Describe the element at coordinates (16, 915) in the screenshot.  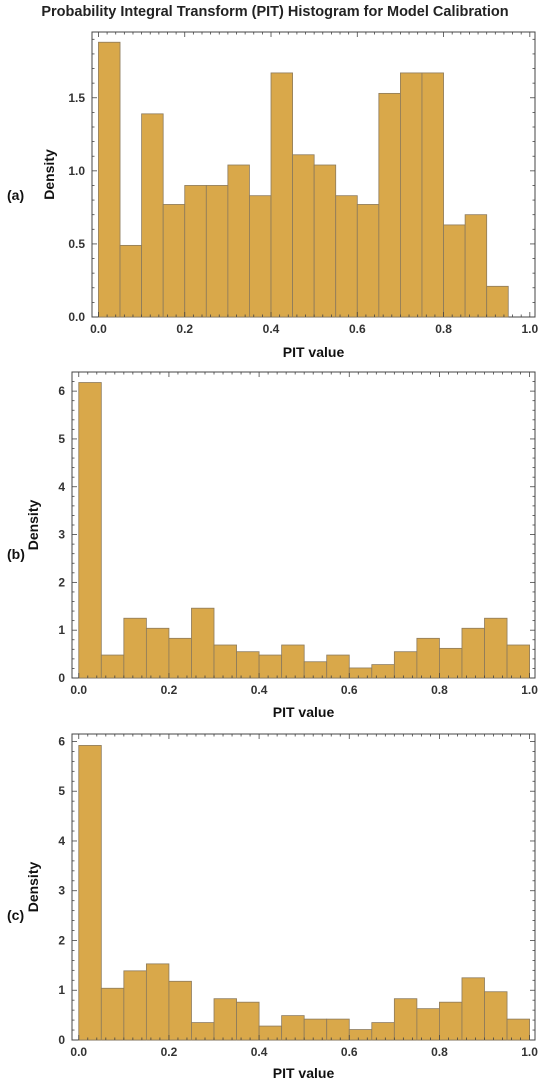
I see `panel-label-c: (c)` at that location.